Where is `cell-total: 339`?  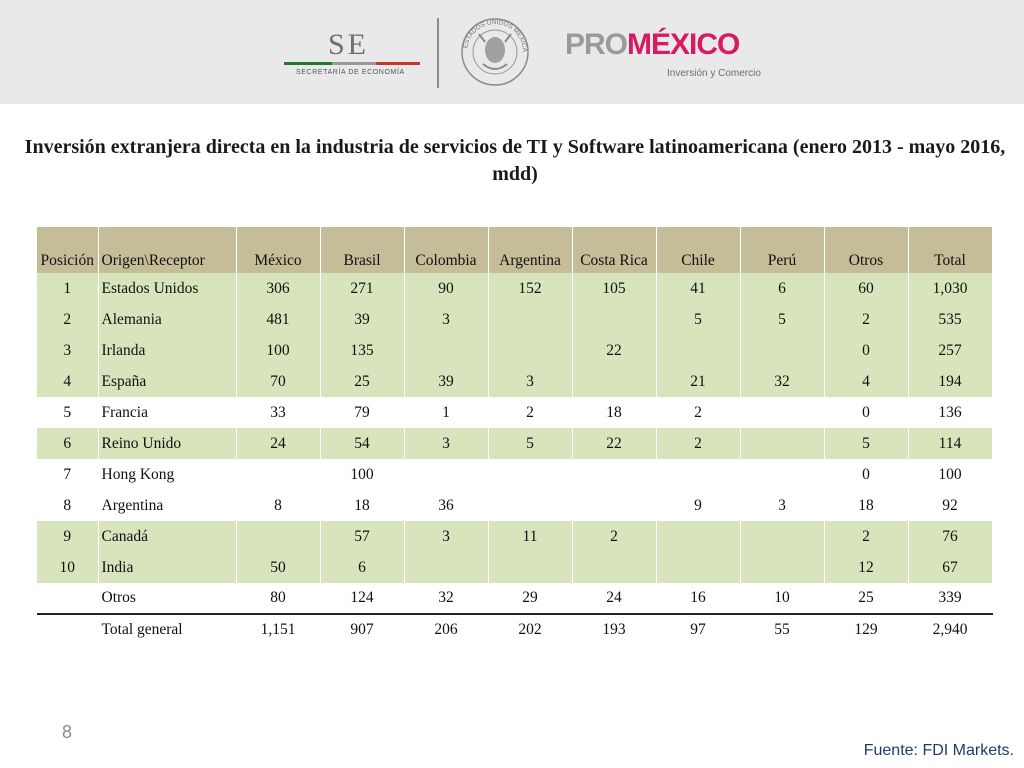 cell-total: 339 is located at coordinates (950, 599).